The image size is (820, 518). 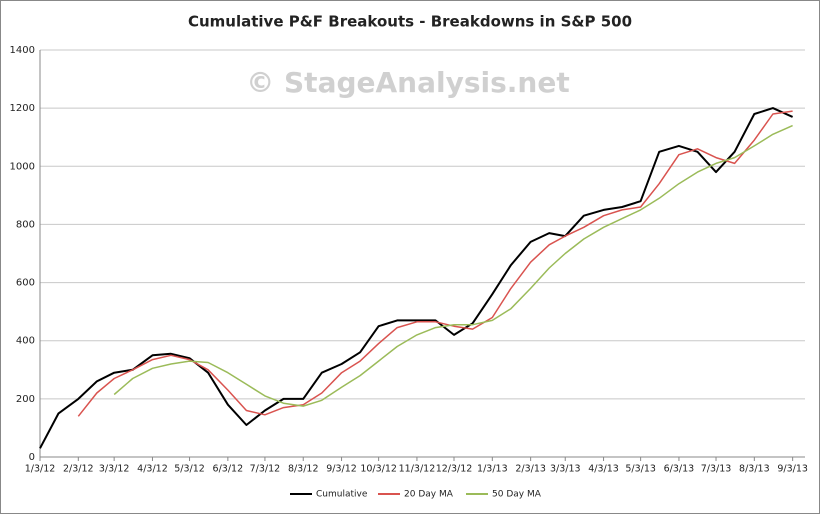 What do you see at coordinates (32, 457) in the screenshot?
I see `y-tick-label: 0` at bounding box center [32, 457].